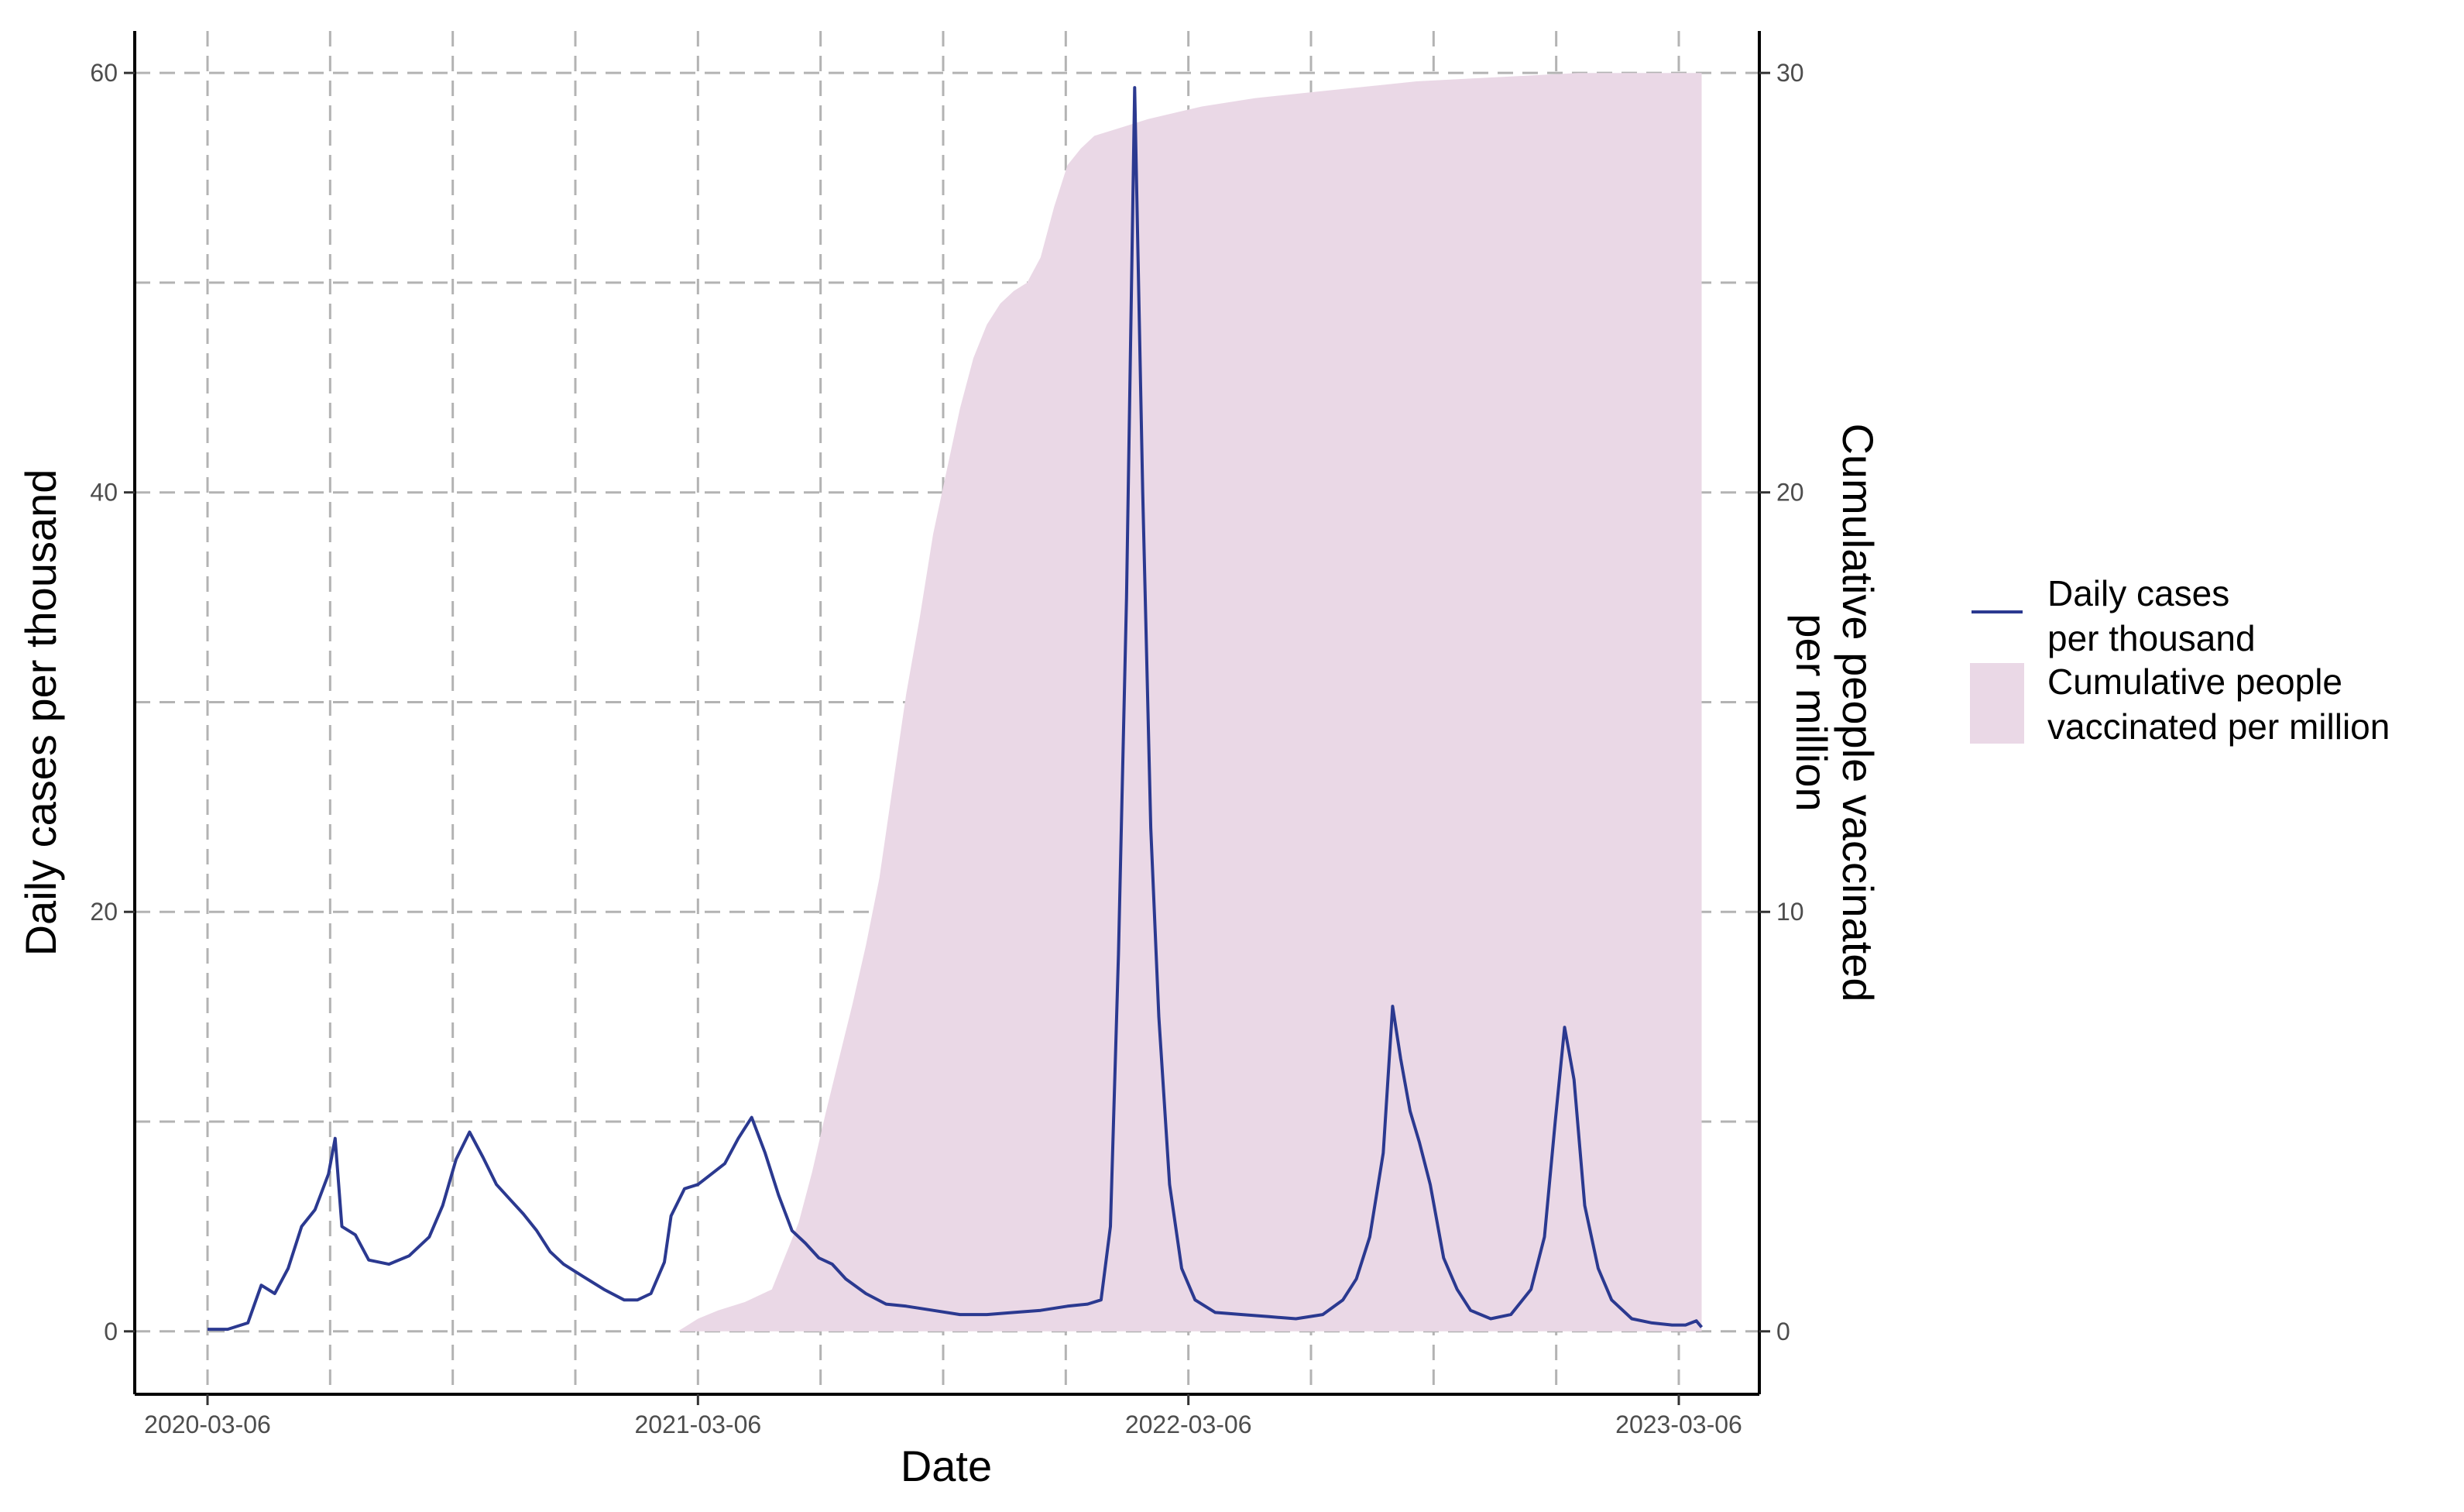  What do you see at coordinates (1790, 73) in the screenshot?
I see `y-right-tick-label: 30` at bounding box center [1790, 73].